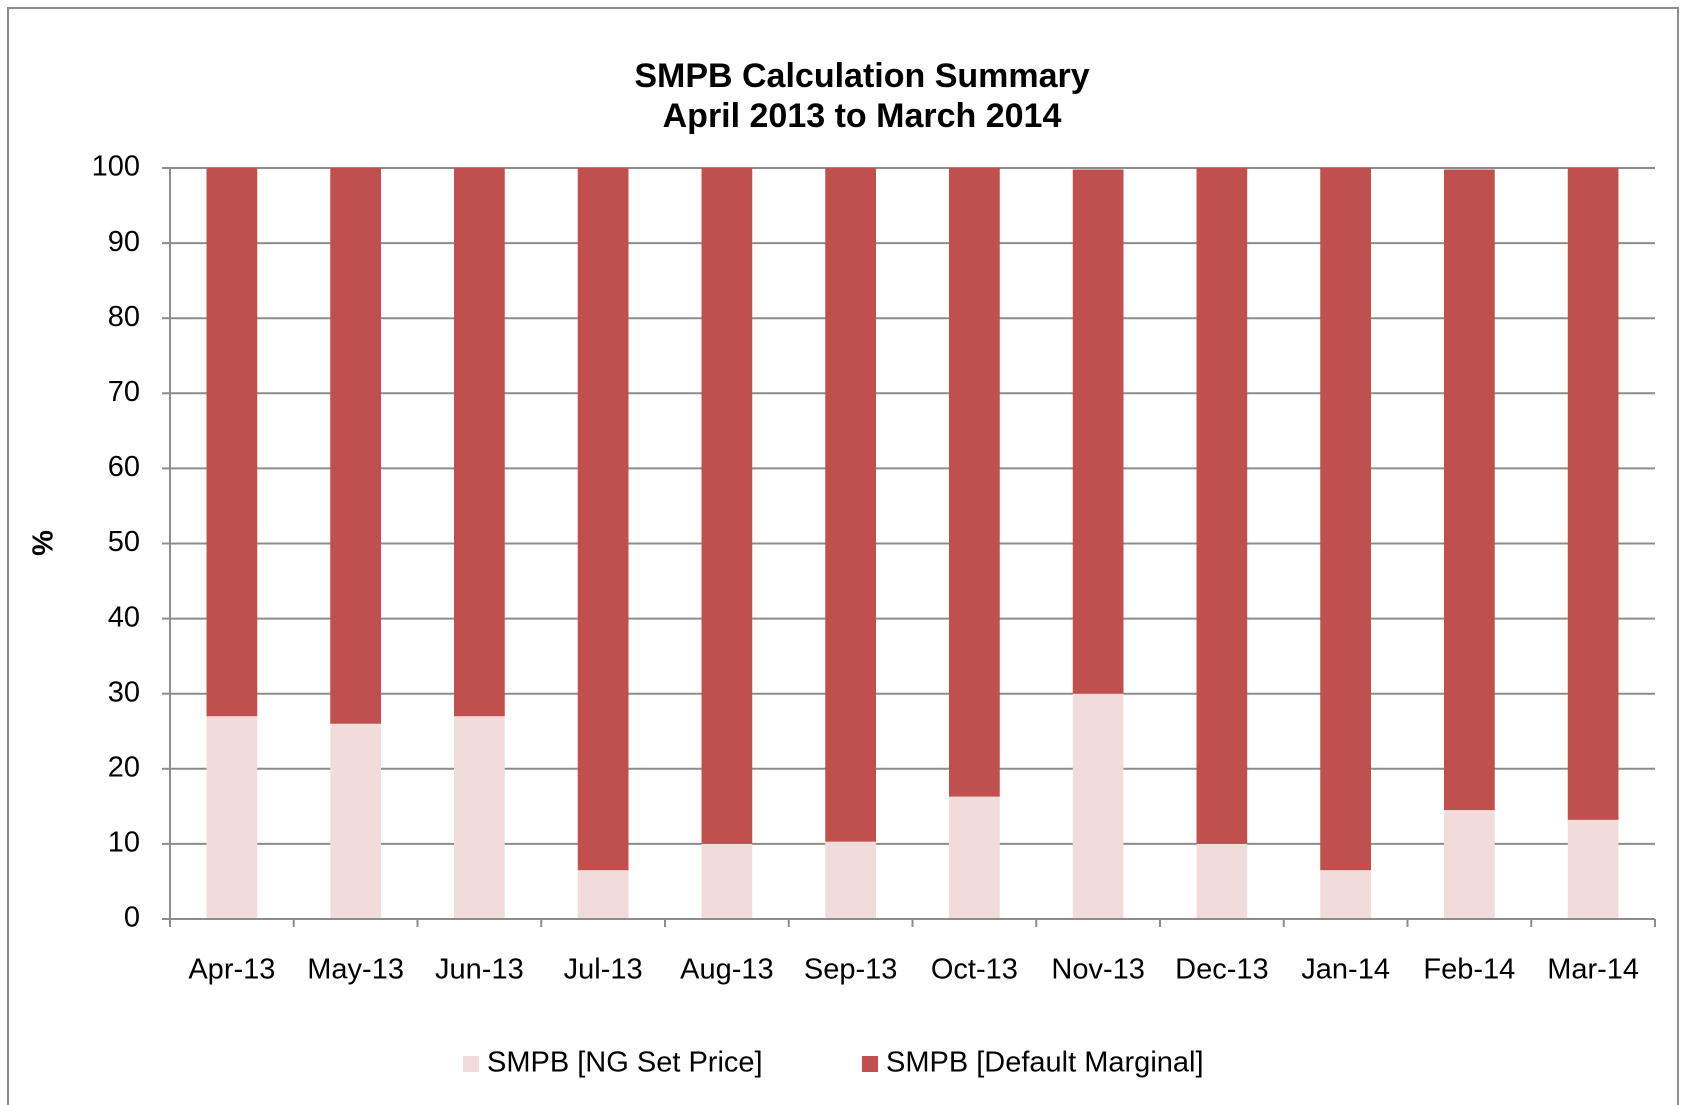 This screenshot has width=1686, height=1105. What do you see at coordinates (124, 617) in the screenshot?
I see `y-tick-label: 40` at bounding box center [124, 617].